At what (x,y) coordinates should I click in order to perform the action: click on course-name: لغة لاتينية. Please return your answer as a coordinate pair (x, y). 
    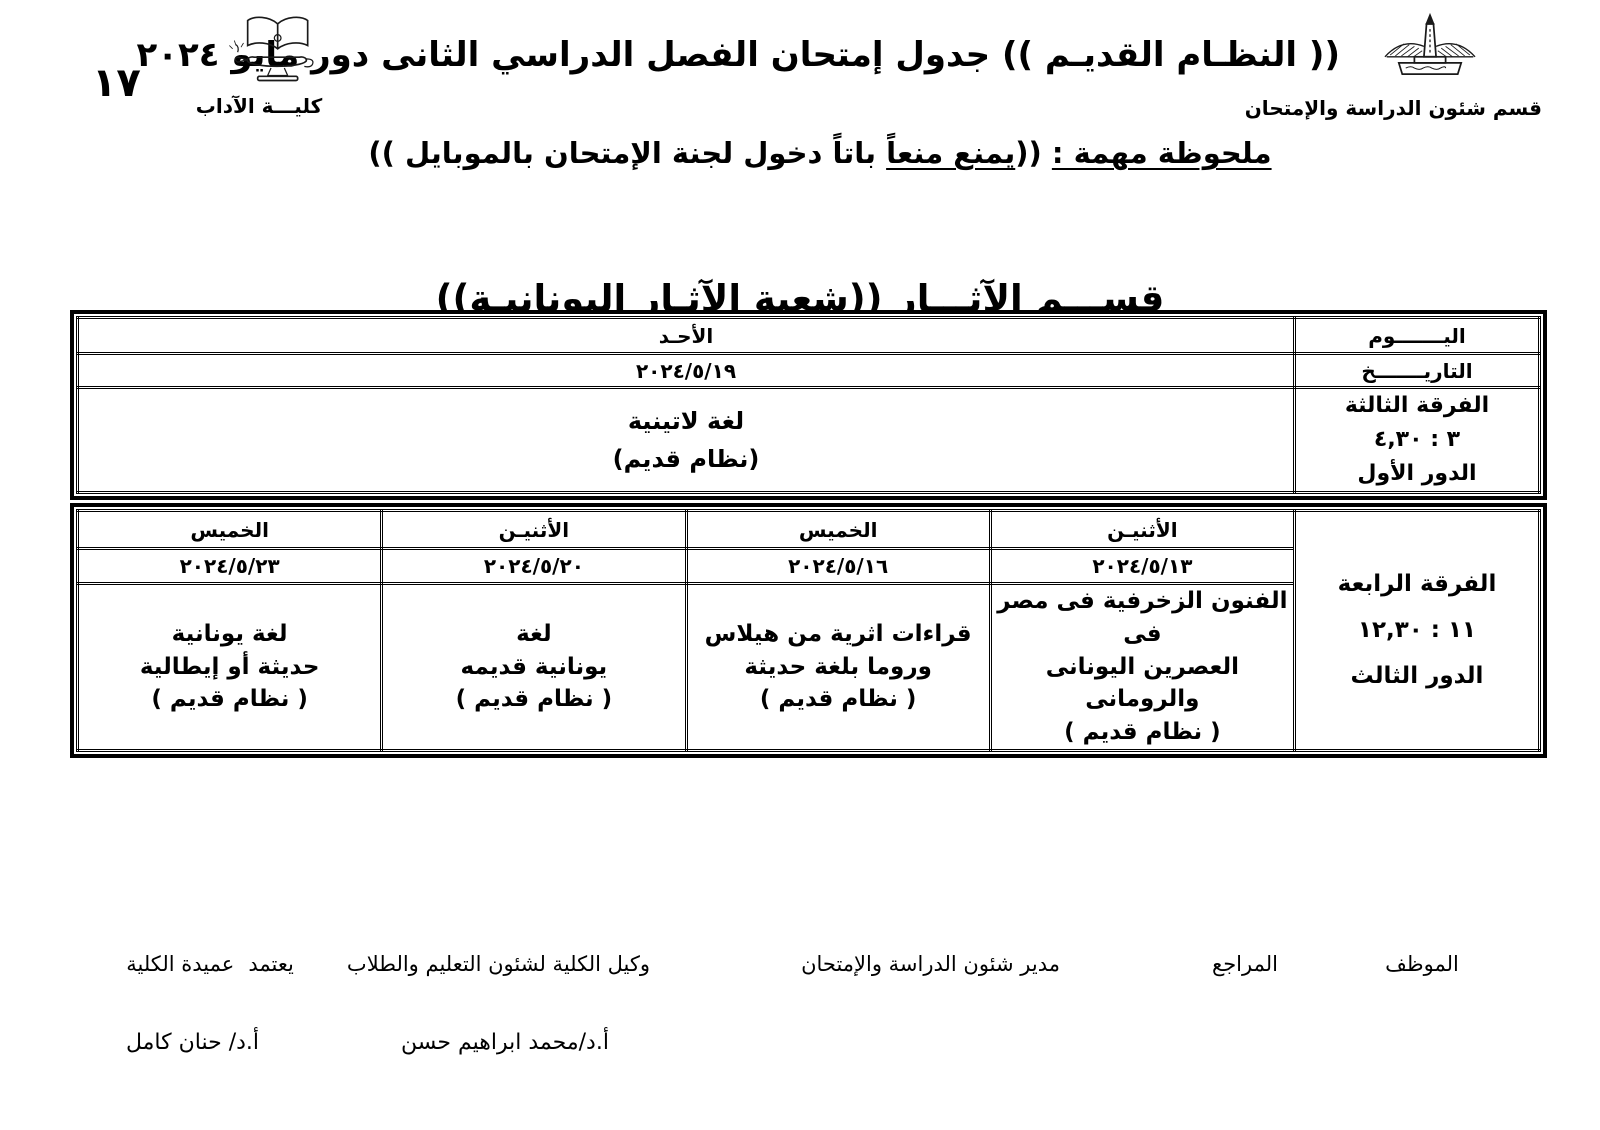
    Looking at the image, I should click on (686, 420).